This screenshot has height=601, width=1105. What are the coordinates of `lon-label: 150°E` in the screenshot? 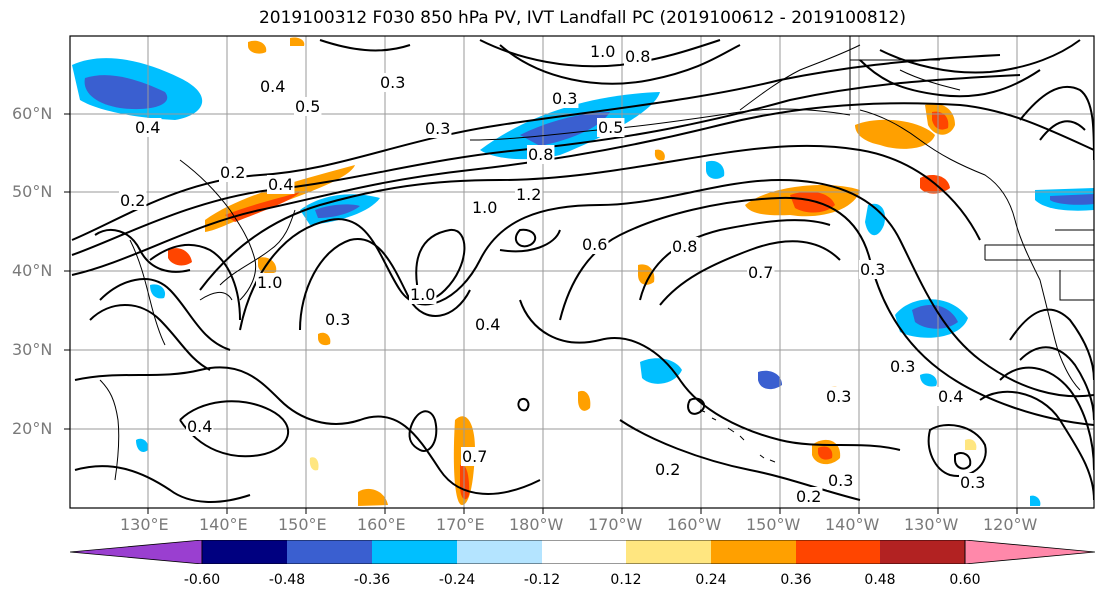 It's located at (302, 524).